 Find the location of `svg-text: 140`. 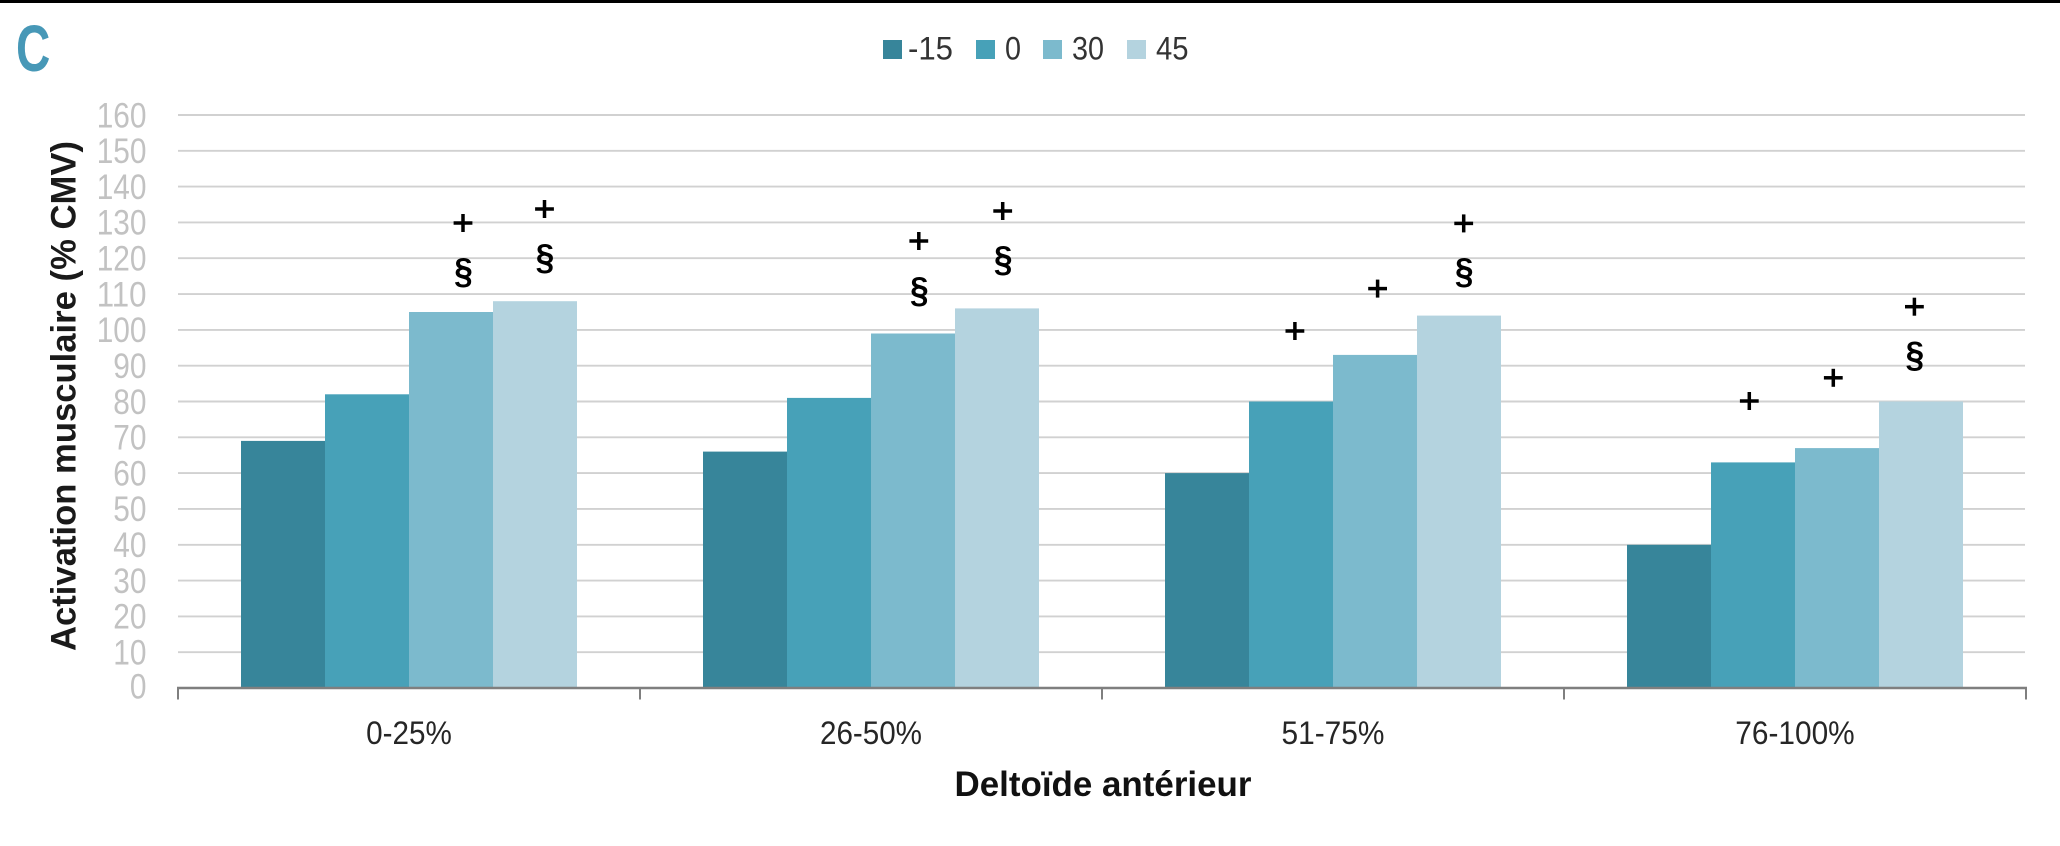

svg-text: 140 is located at coordinates (122, 187).